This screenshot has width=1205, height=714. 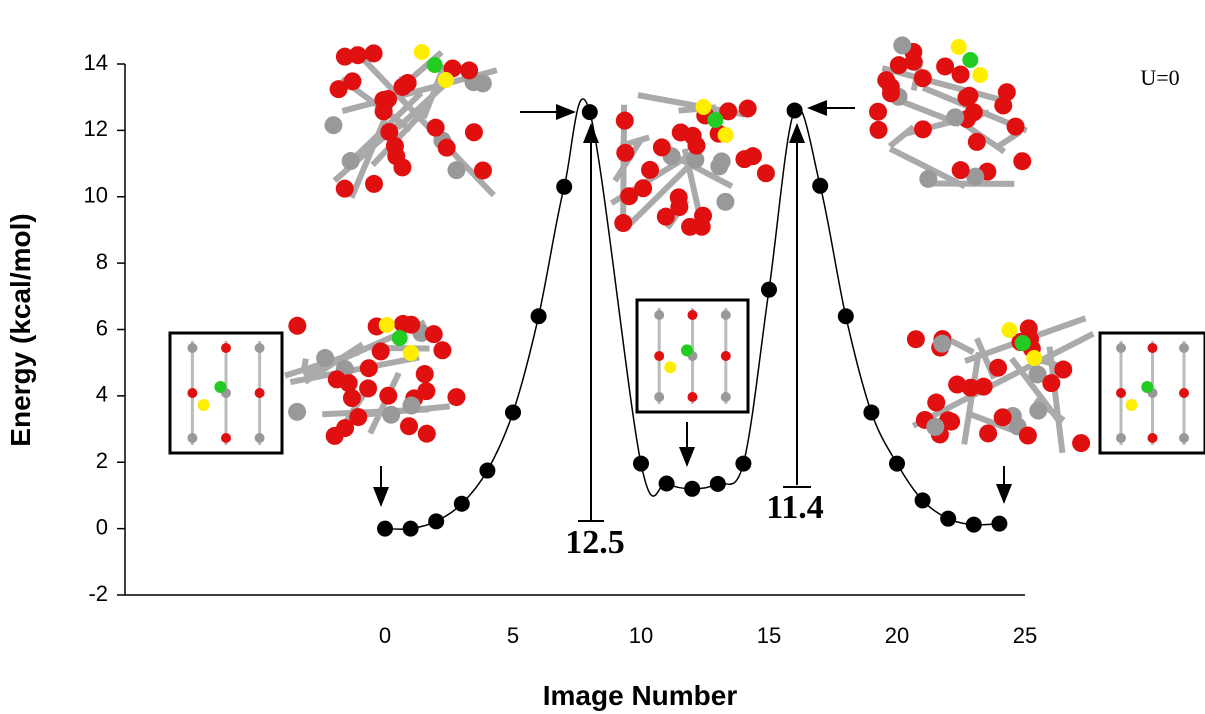 I want to click on x-axis-label: Image Number, so click(x=640, y=695).